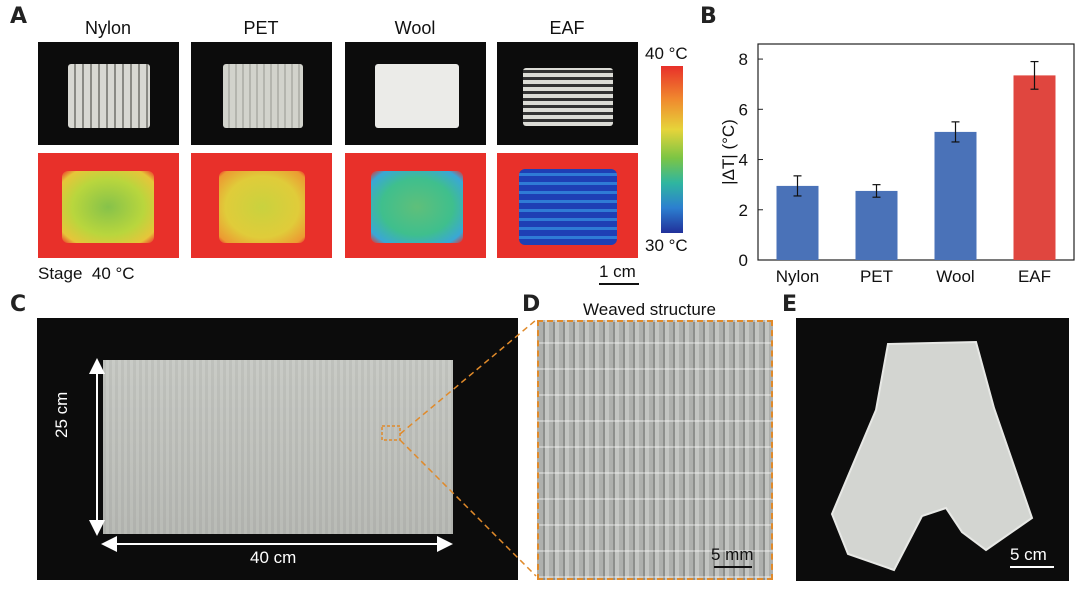 The height and width of the screenshot is (591, 1080). Describe the element at coordinates (743, 160) in the screenshot. I see `y-tick-label: 4` at that location.